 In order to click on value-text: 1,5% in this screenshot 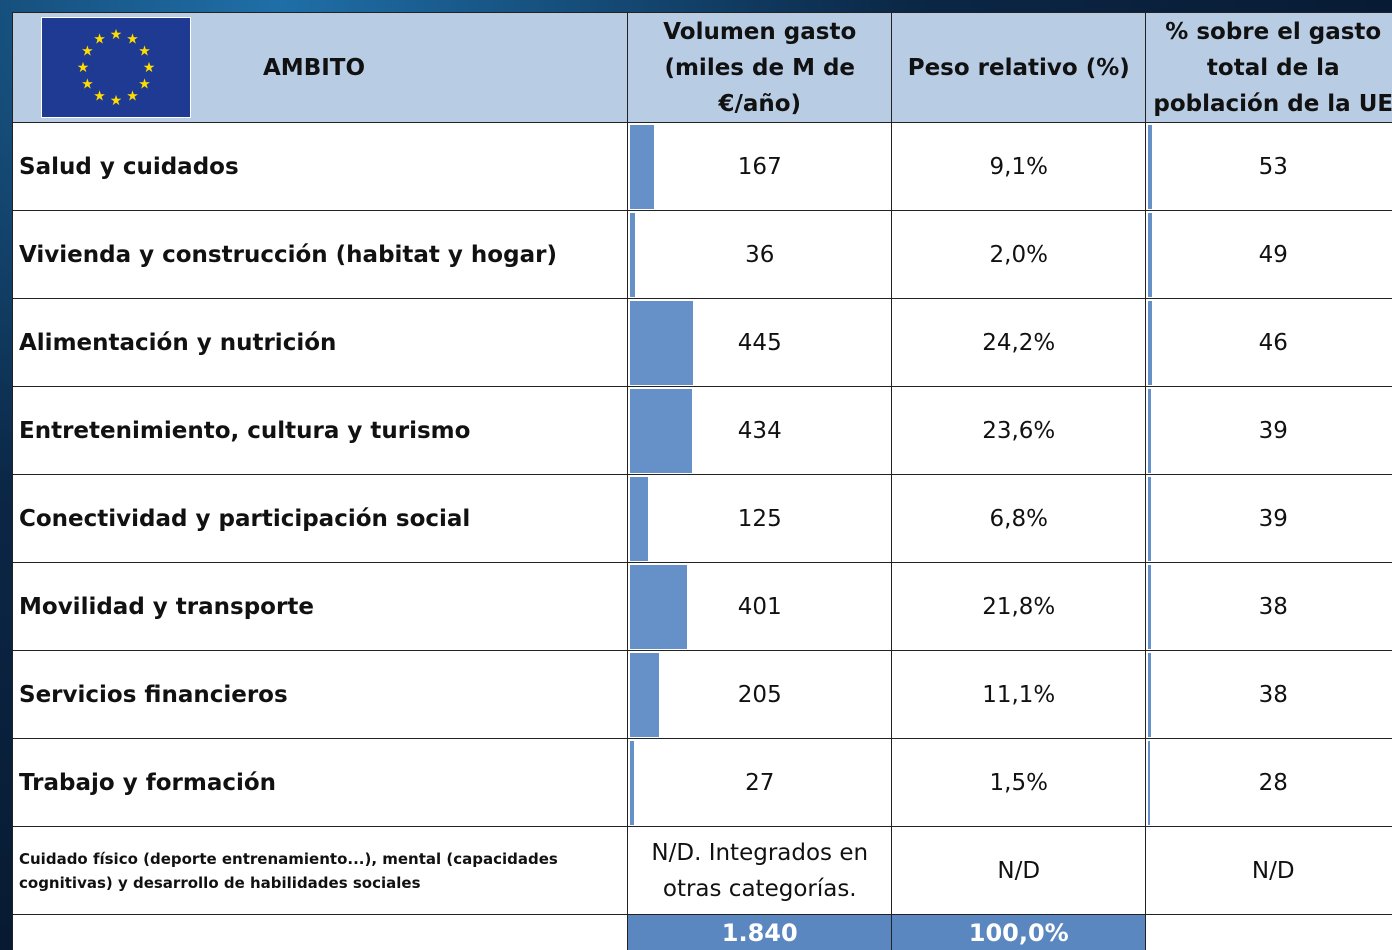, I will do `click(1018, 782)`.